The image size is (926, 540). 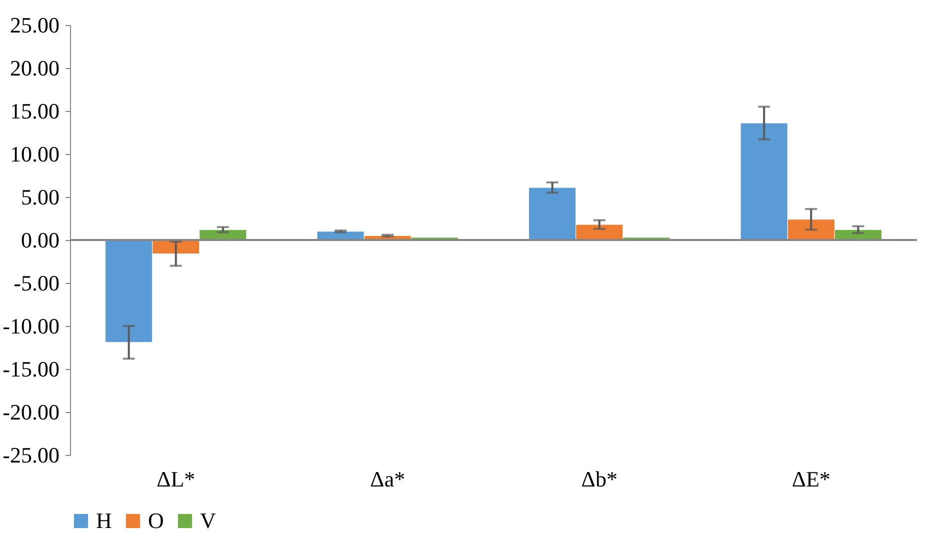 I want to click on legend-label: O, so click(x=156, y=520).